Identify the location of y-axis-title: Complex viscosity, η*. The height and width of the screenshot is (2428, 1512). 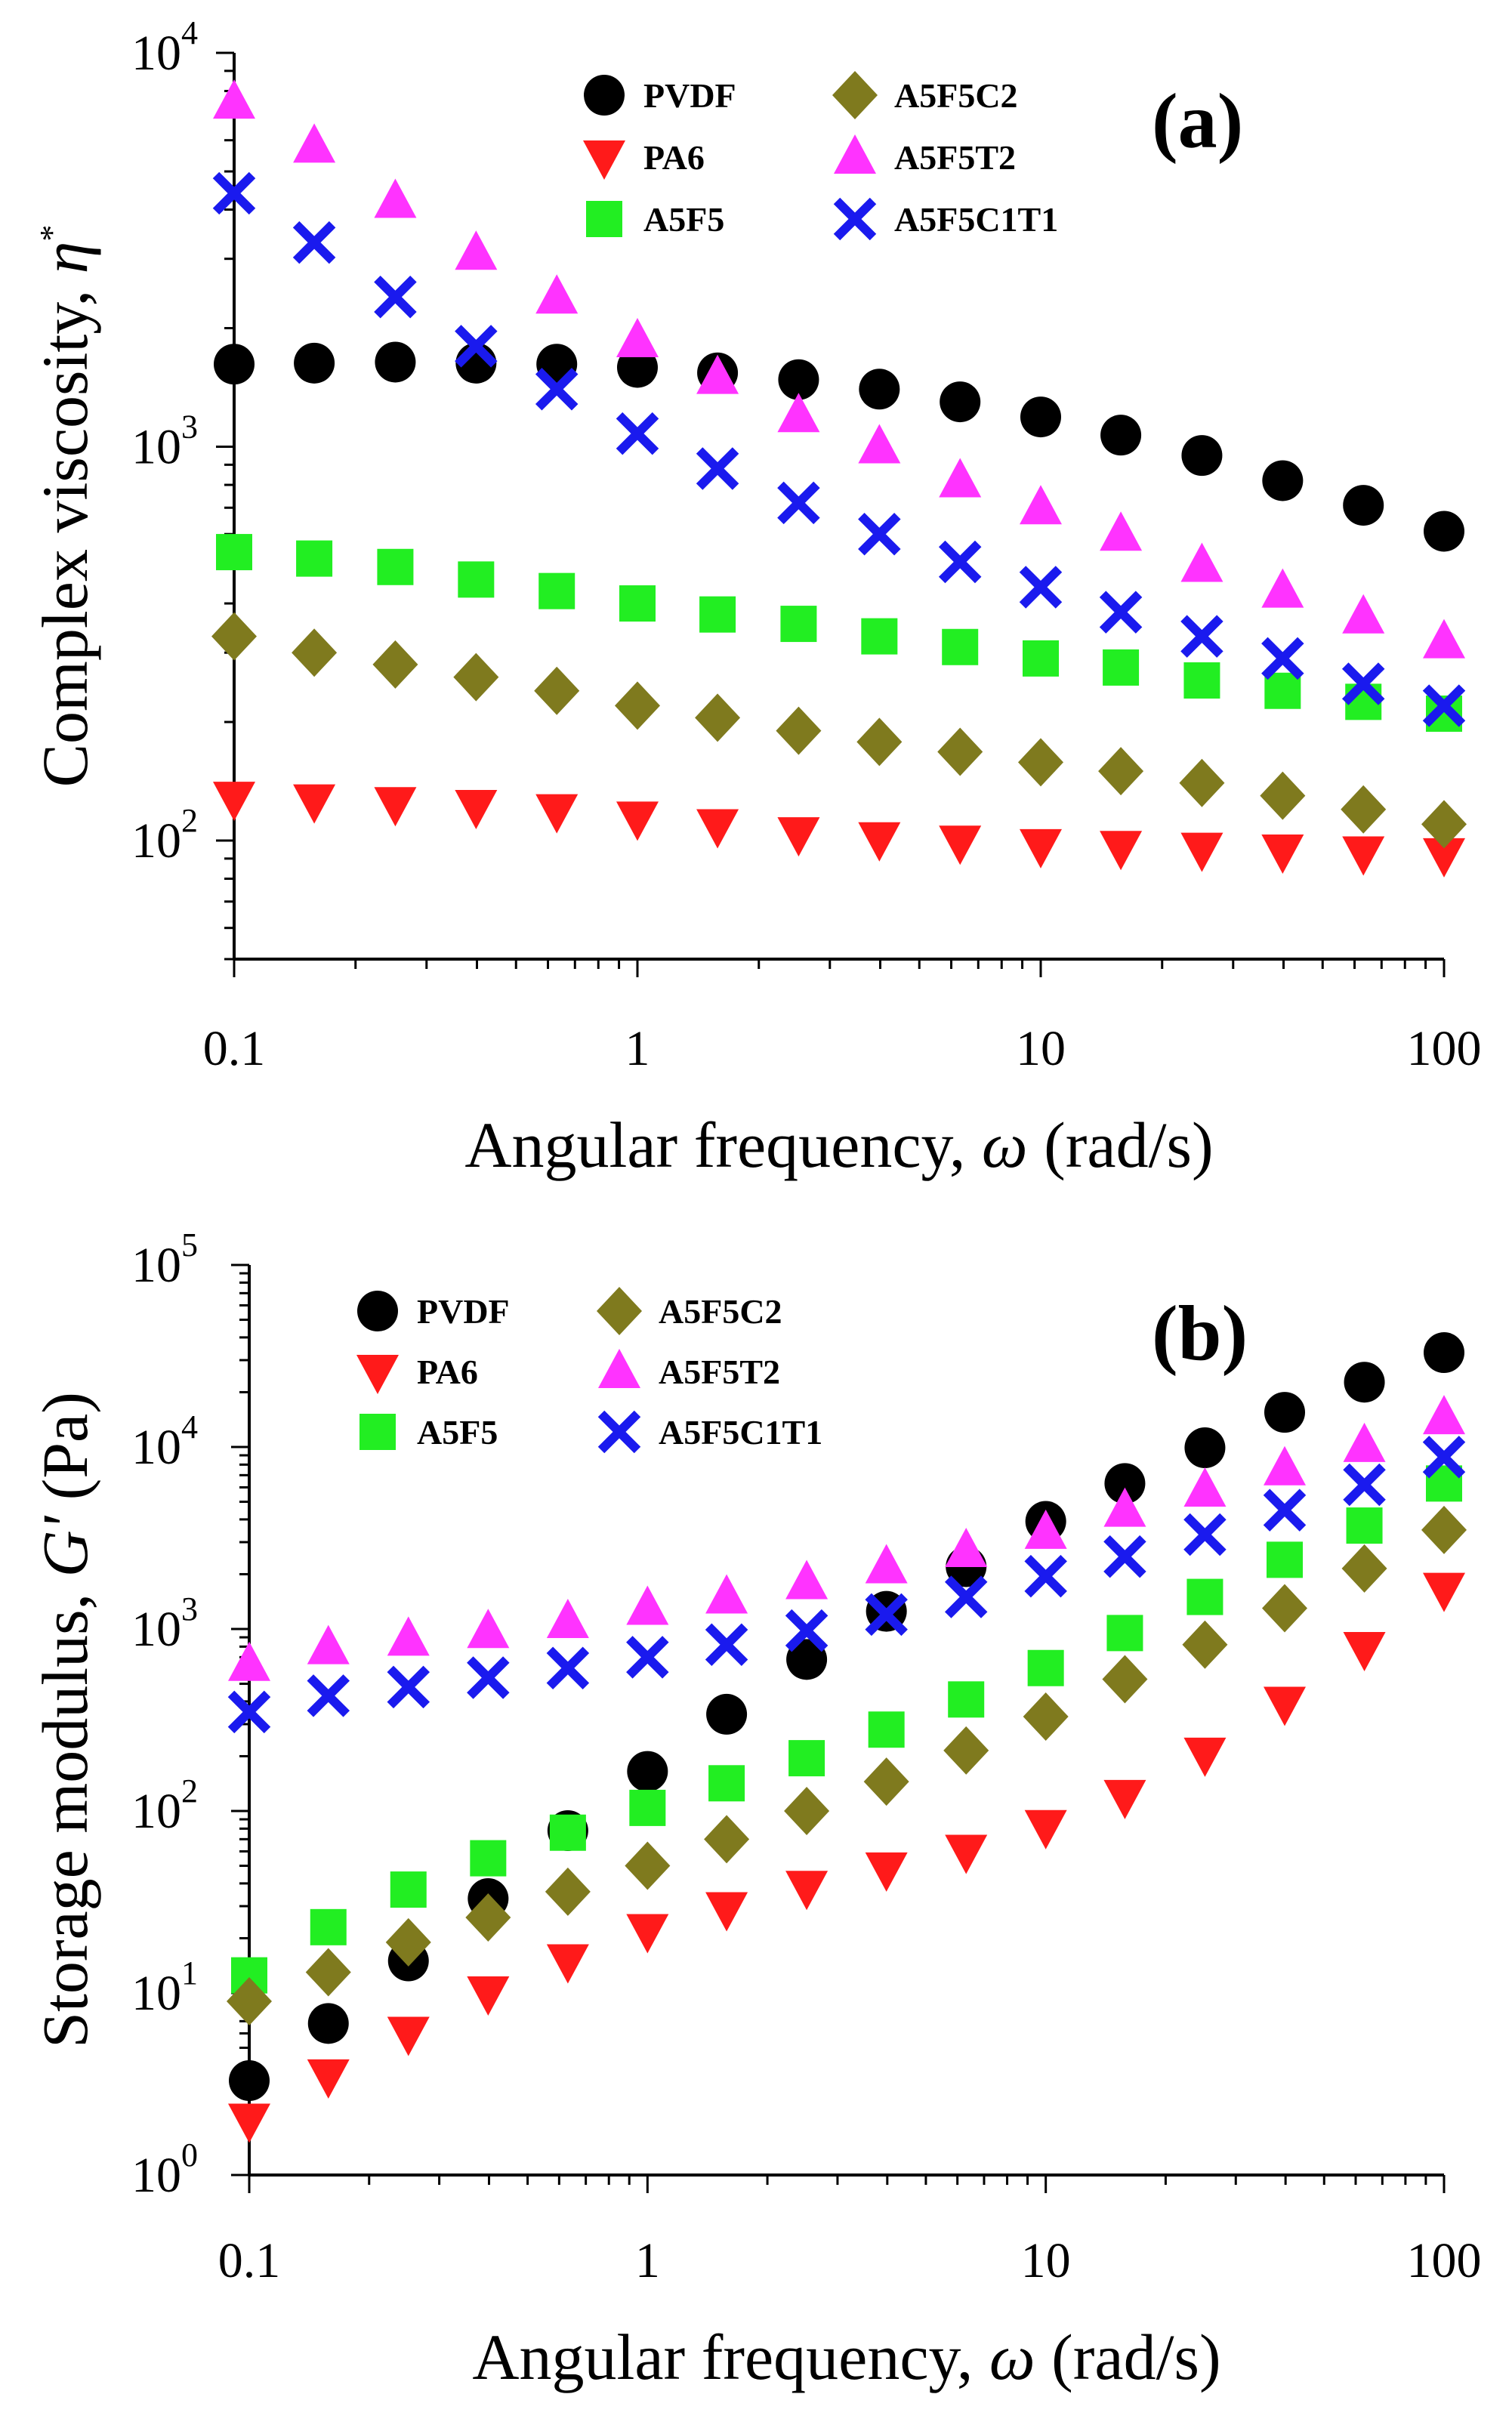
(65, 507).